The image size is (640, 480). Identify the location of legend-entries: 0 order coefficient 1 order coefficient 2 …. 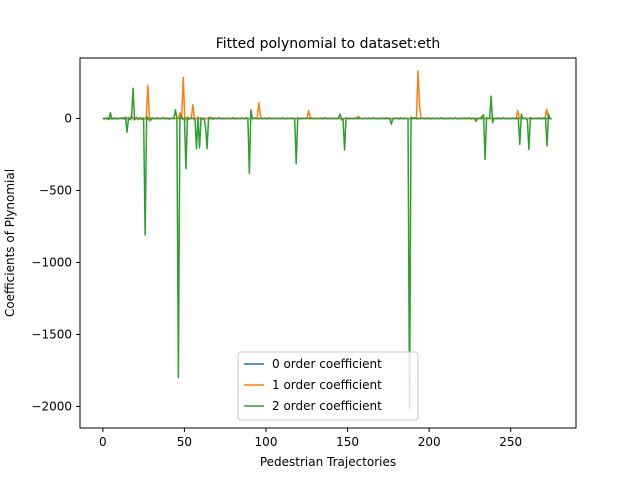
(313, 385).